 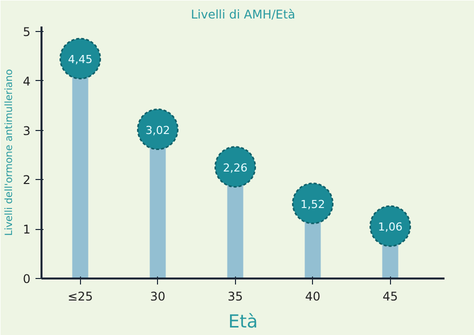 What do you see at coordinates (235, 297) in the screenshot?
I see `x-tick-label: 35` at bounding box center [235, 297].